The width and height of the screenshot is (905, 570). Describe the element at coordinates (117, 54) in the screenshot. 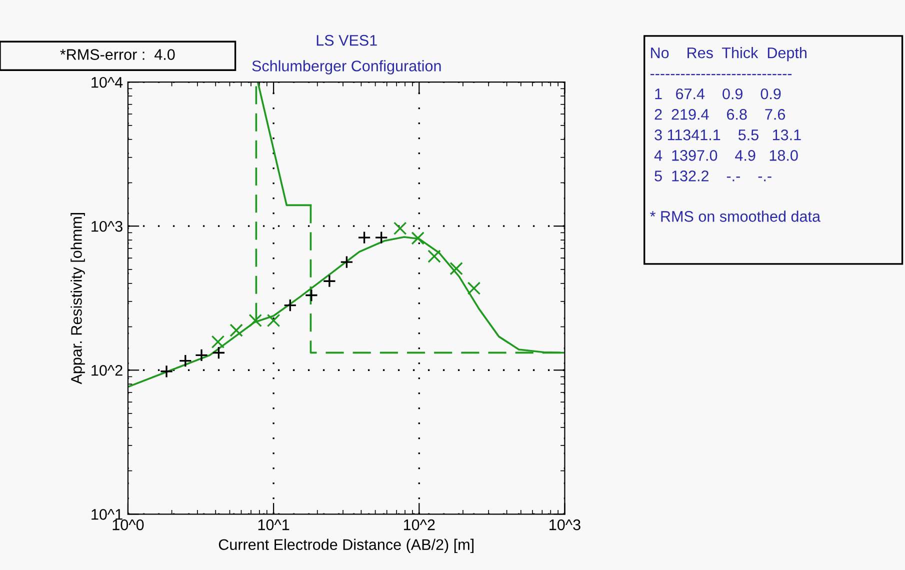

I see `text: *RMS-error : 4.0` at that location.